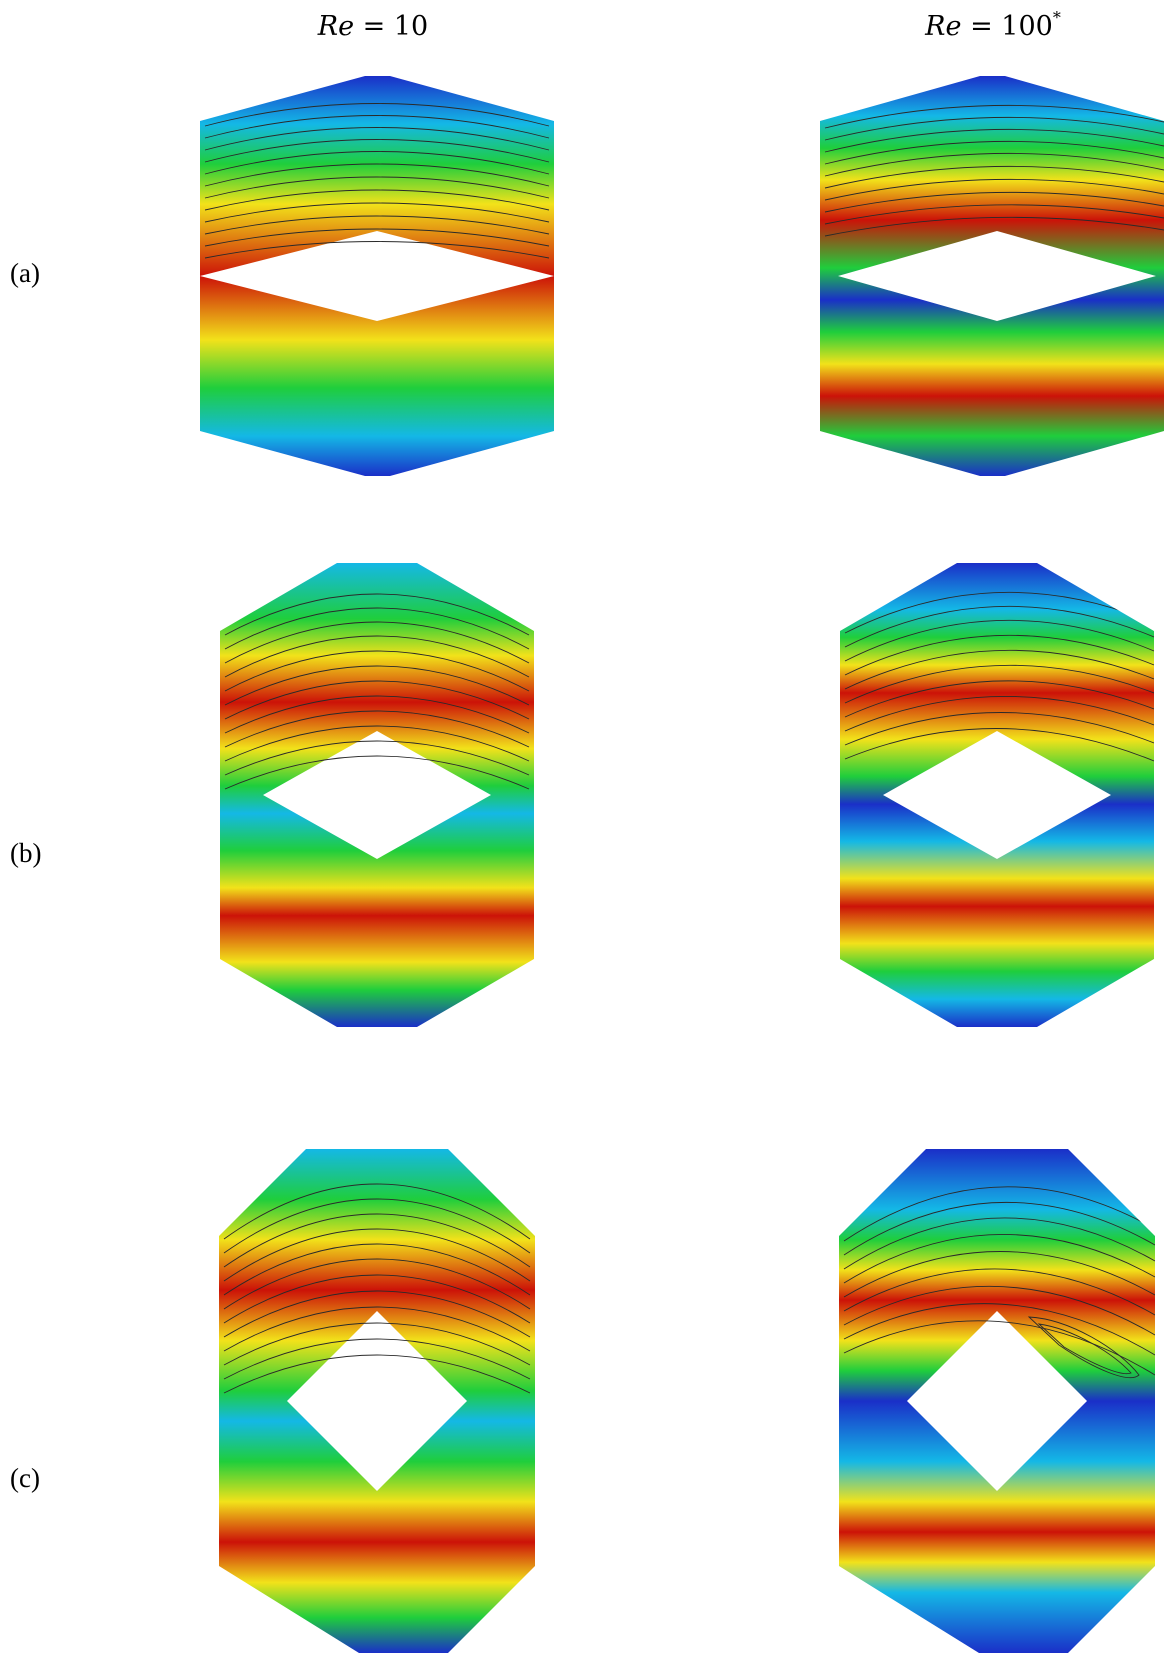 Image resolution: width=1164 pixels, height=1653 pixels. What do you see at coordinates (377, 1401) in the screenshot?
I see `panel-c-re10` at bounding box center [377, 1401].